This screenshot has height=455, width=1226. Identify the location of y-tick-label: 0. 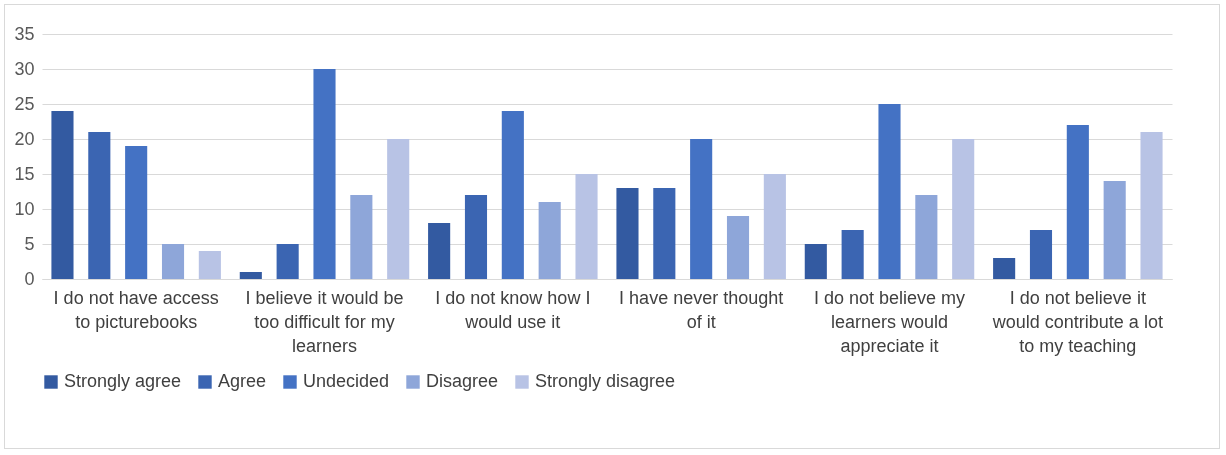
(29, 278).